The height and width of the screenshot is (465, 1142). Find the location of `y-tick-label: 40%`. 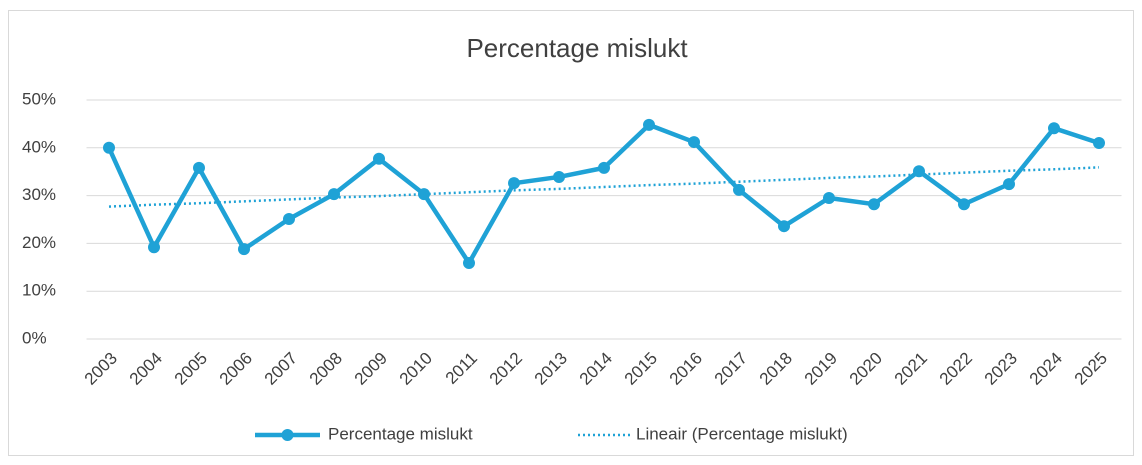

y-tick-label: 40% is located at coordinates (39, 146).